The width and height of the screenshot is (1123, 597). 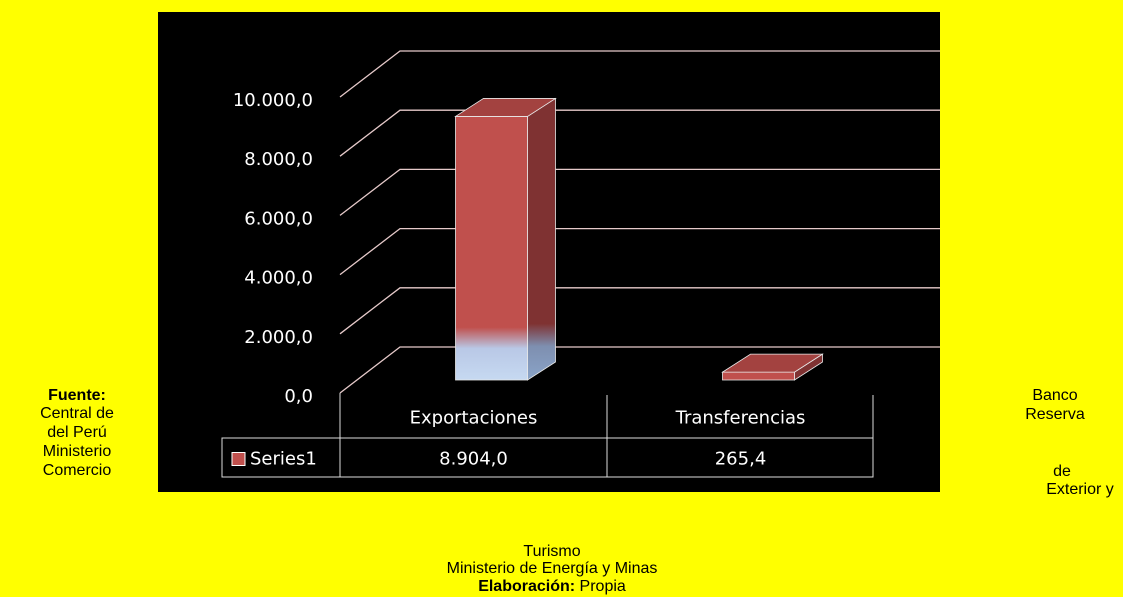 I want to click on source-label: Fuente:, so click(x=77, y=395).